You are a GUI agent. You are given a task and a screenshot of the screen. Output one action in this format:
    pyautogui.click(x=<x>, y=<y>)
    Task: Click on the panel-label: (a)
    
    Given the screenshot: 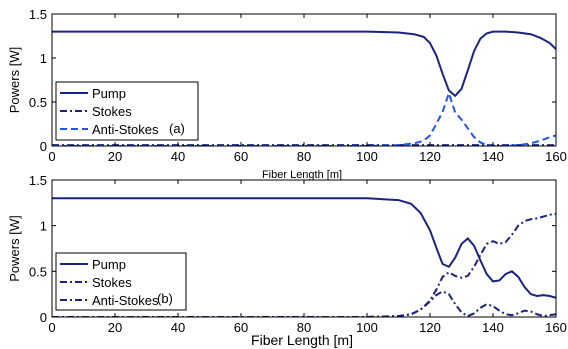 What is the action you would take?
    pyautogui.click(x=177, y=128)
    